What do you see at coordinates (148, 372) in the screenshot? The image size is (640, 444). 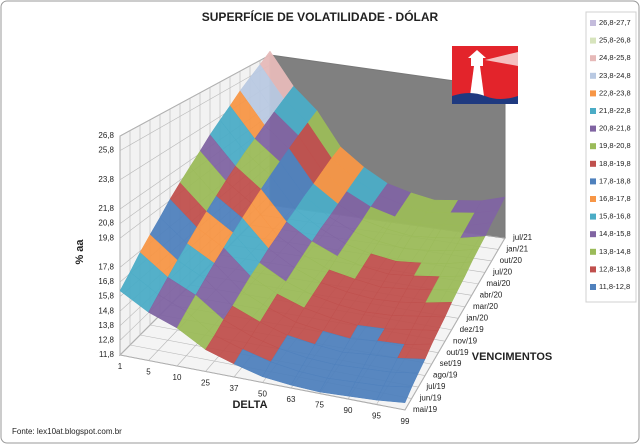 I see `x-tick-label: 5` at bounding box center [148, 372].